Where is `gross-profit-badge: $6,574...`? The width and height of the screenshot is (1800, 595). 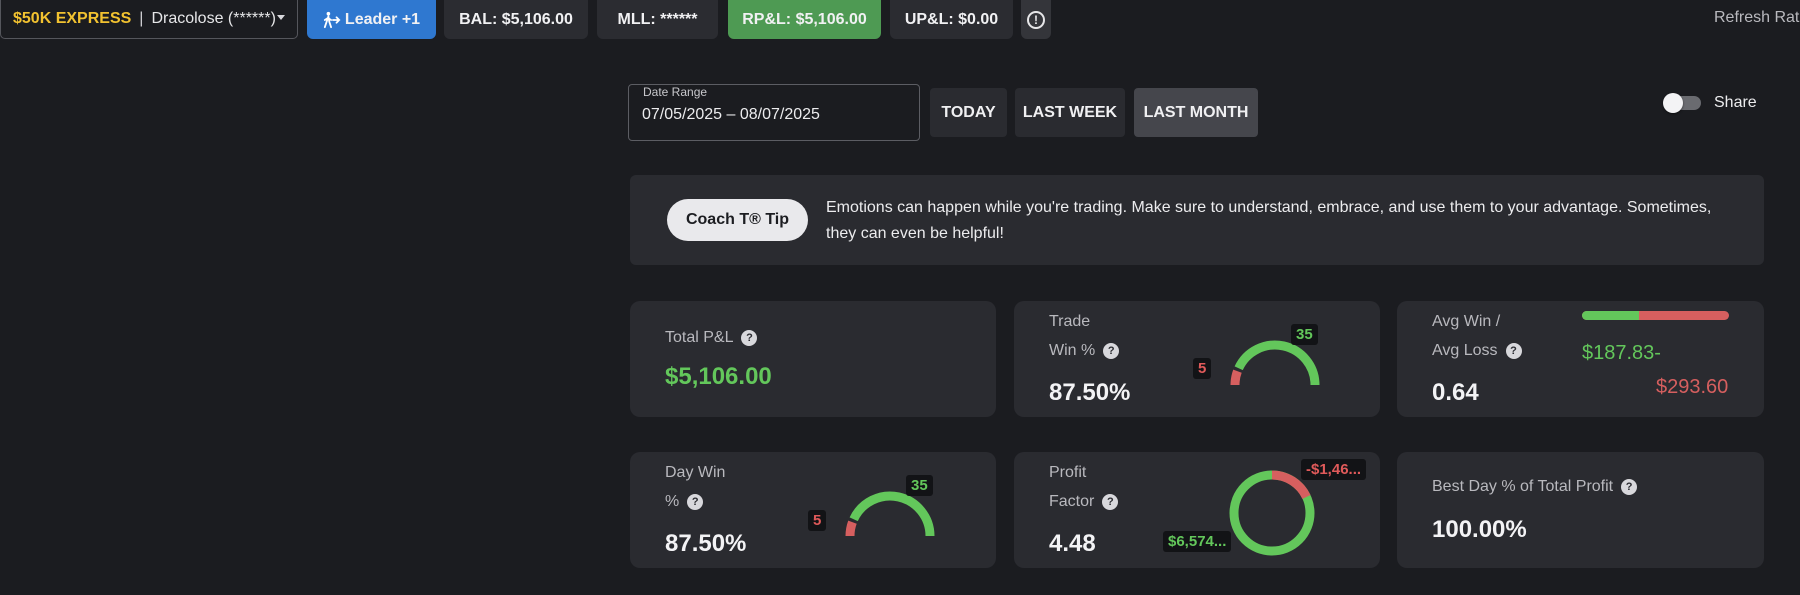
gross-profit-badge: $6,574... is located at coordinates (1197, 541).